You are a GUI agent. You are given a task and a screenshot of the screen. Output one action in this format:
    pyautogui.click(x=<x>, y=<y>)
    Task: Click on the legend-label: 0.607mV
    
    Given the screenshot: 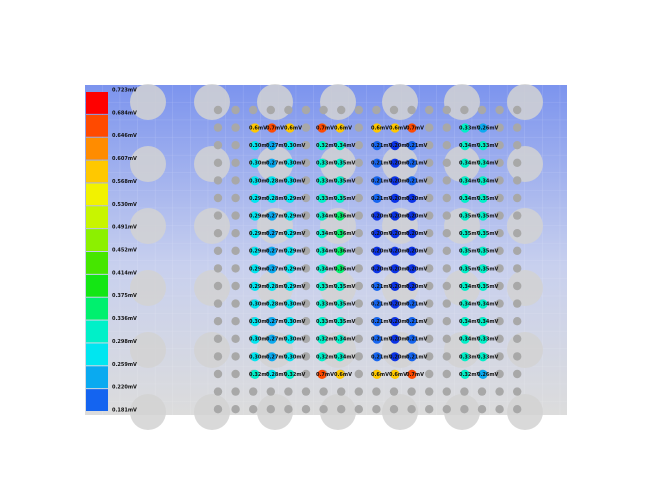 What is the action you would take?
    pyautogui.click(x=124, y=159)
    